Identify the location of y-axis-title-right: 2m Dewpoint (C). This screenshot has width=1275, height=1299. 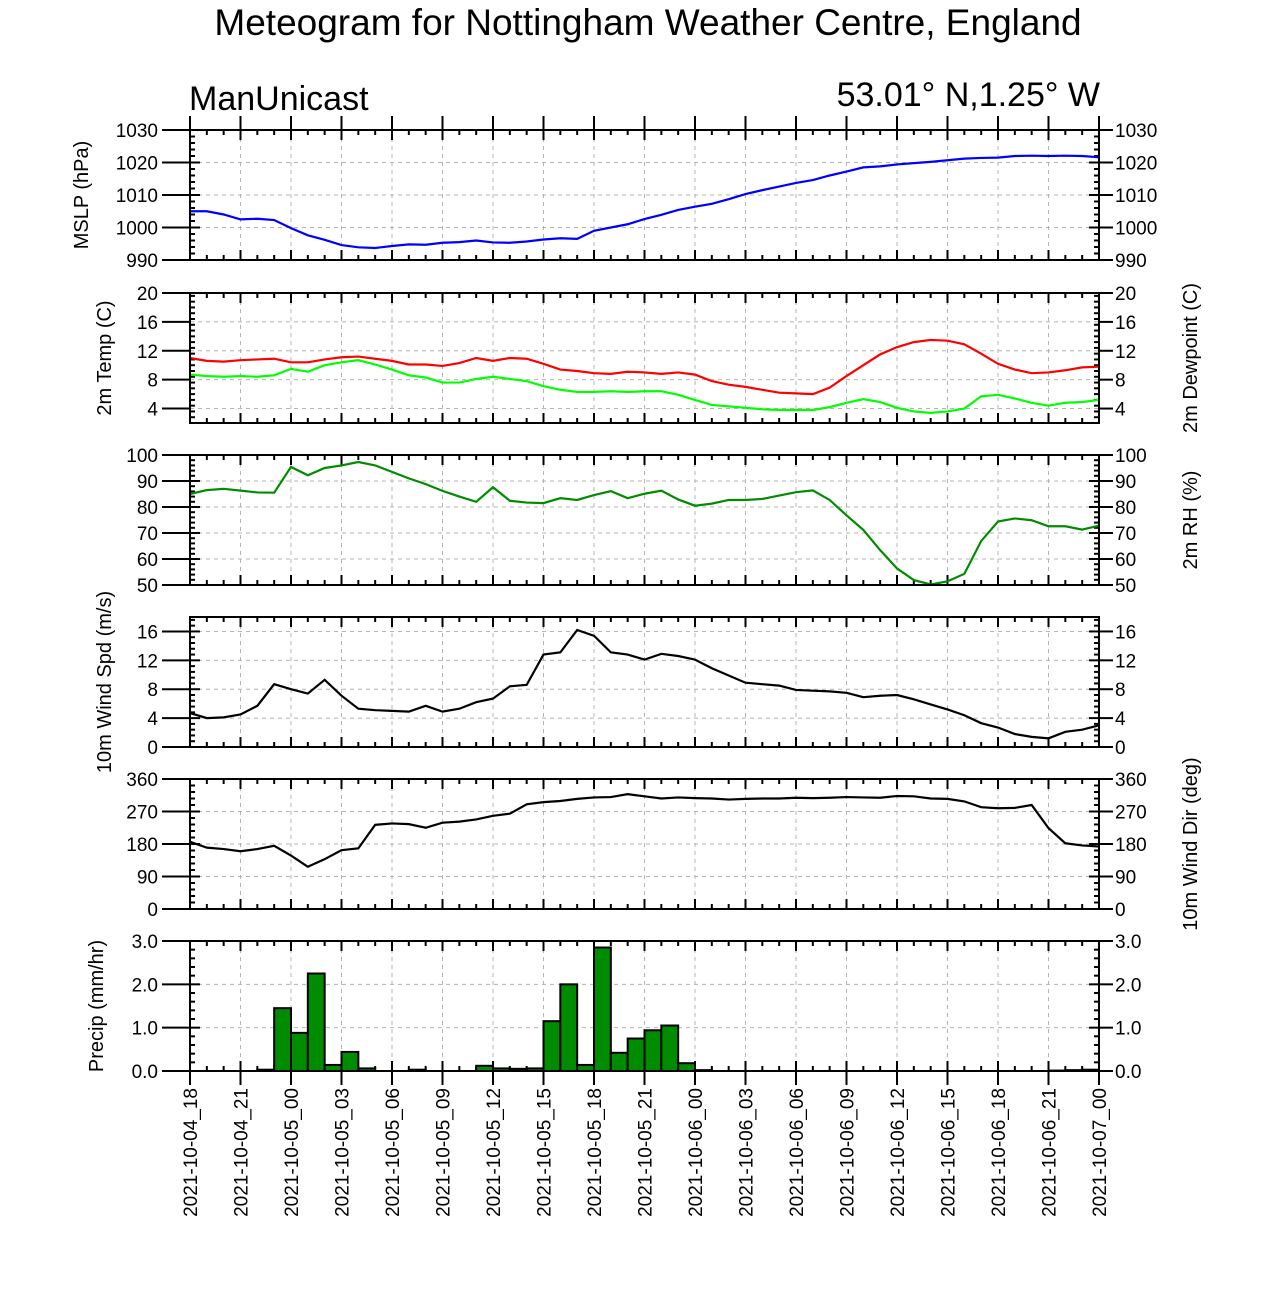
(1191, 358).